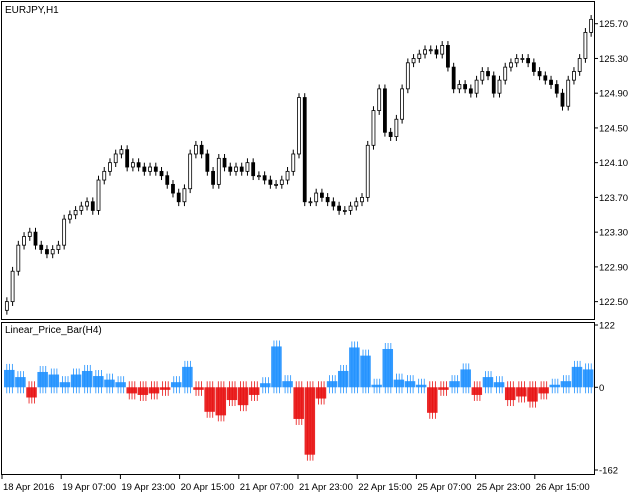  What do you see at coordinates (385, 487) in the screenshot?
I see `time-tick-label: 22 Apr 15:00` at bounding box center [385, 487].